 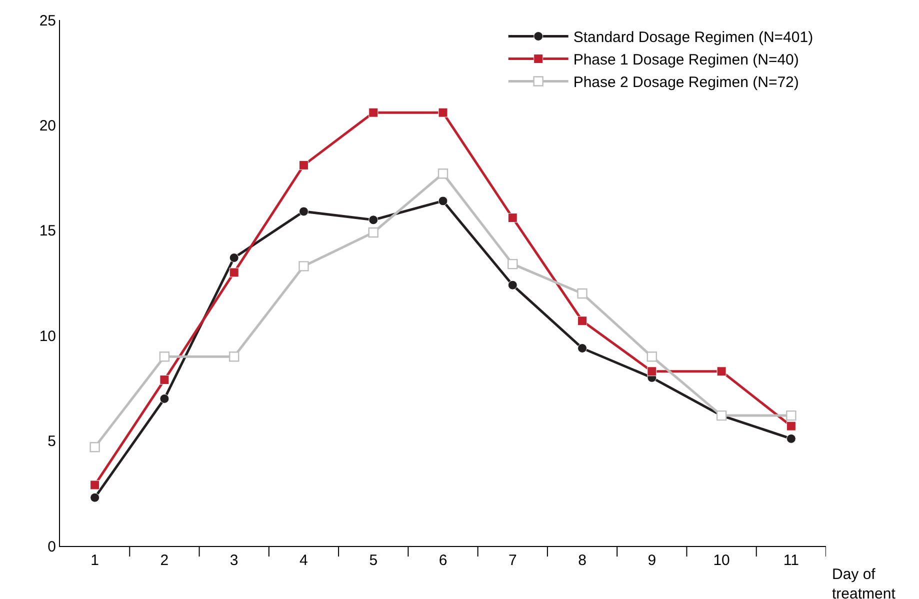 What do you see at coordinates (304, 560) in the screenshot?
I see `x-tick-label: 4` at bounding box center [304, 560].